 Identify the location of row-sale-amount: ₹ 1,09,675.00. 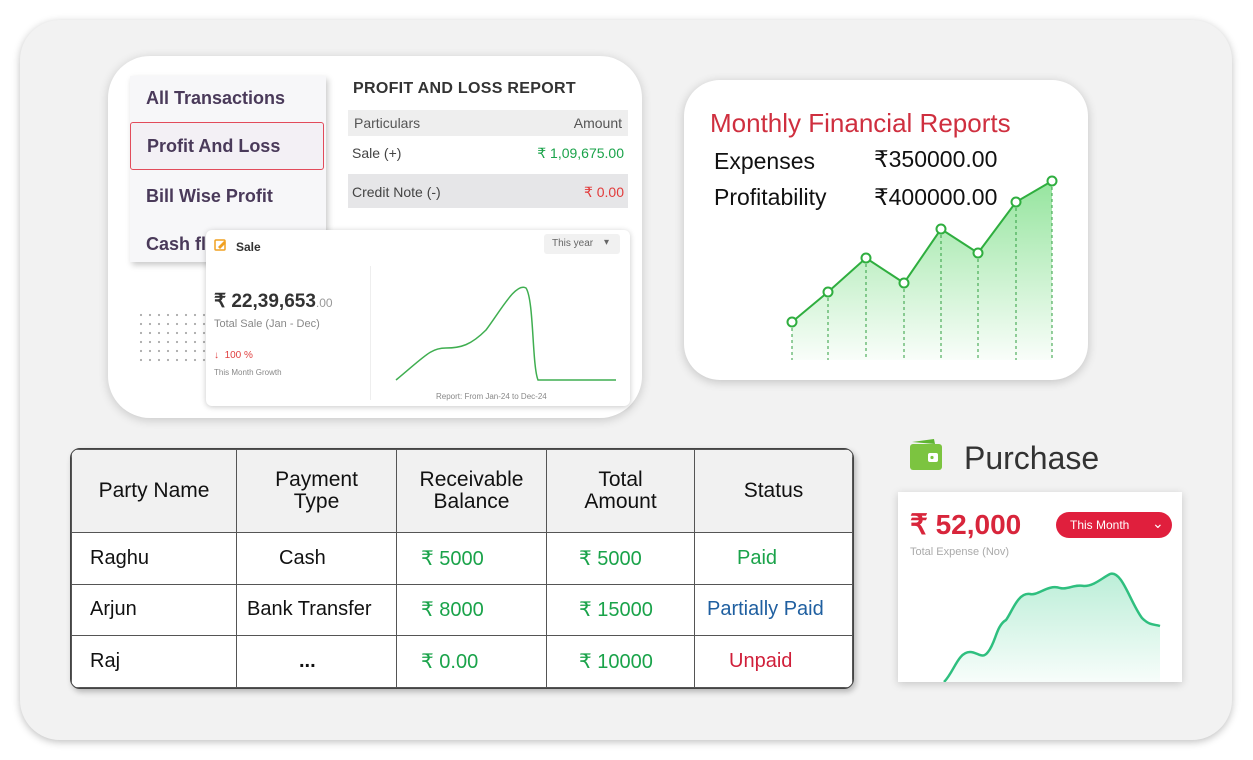
(580, 153).